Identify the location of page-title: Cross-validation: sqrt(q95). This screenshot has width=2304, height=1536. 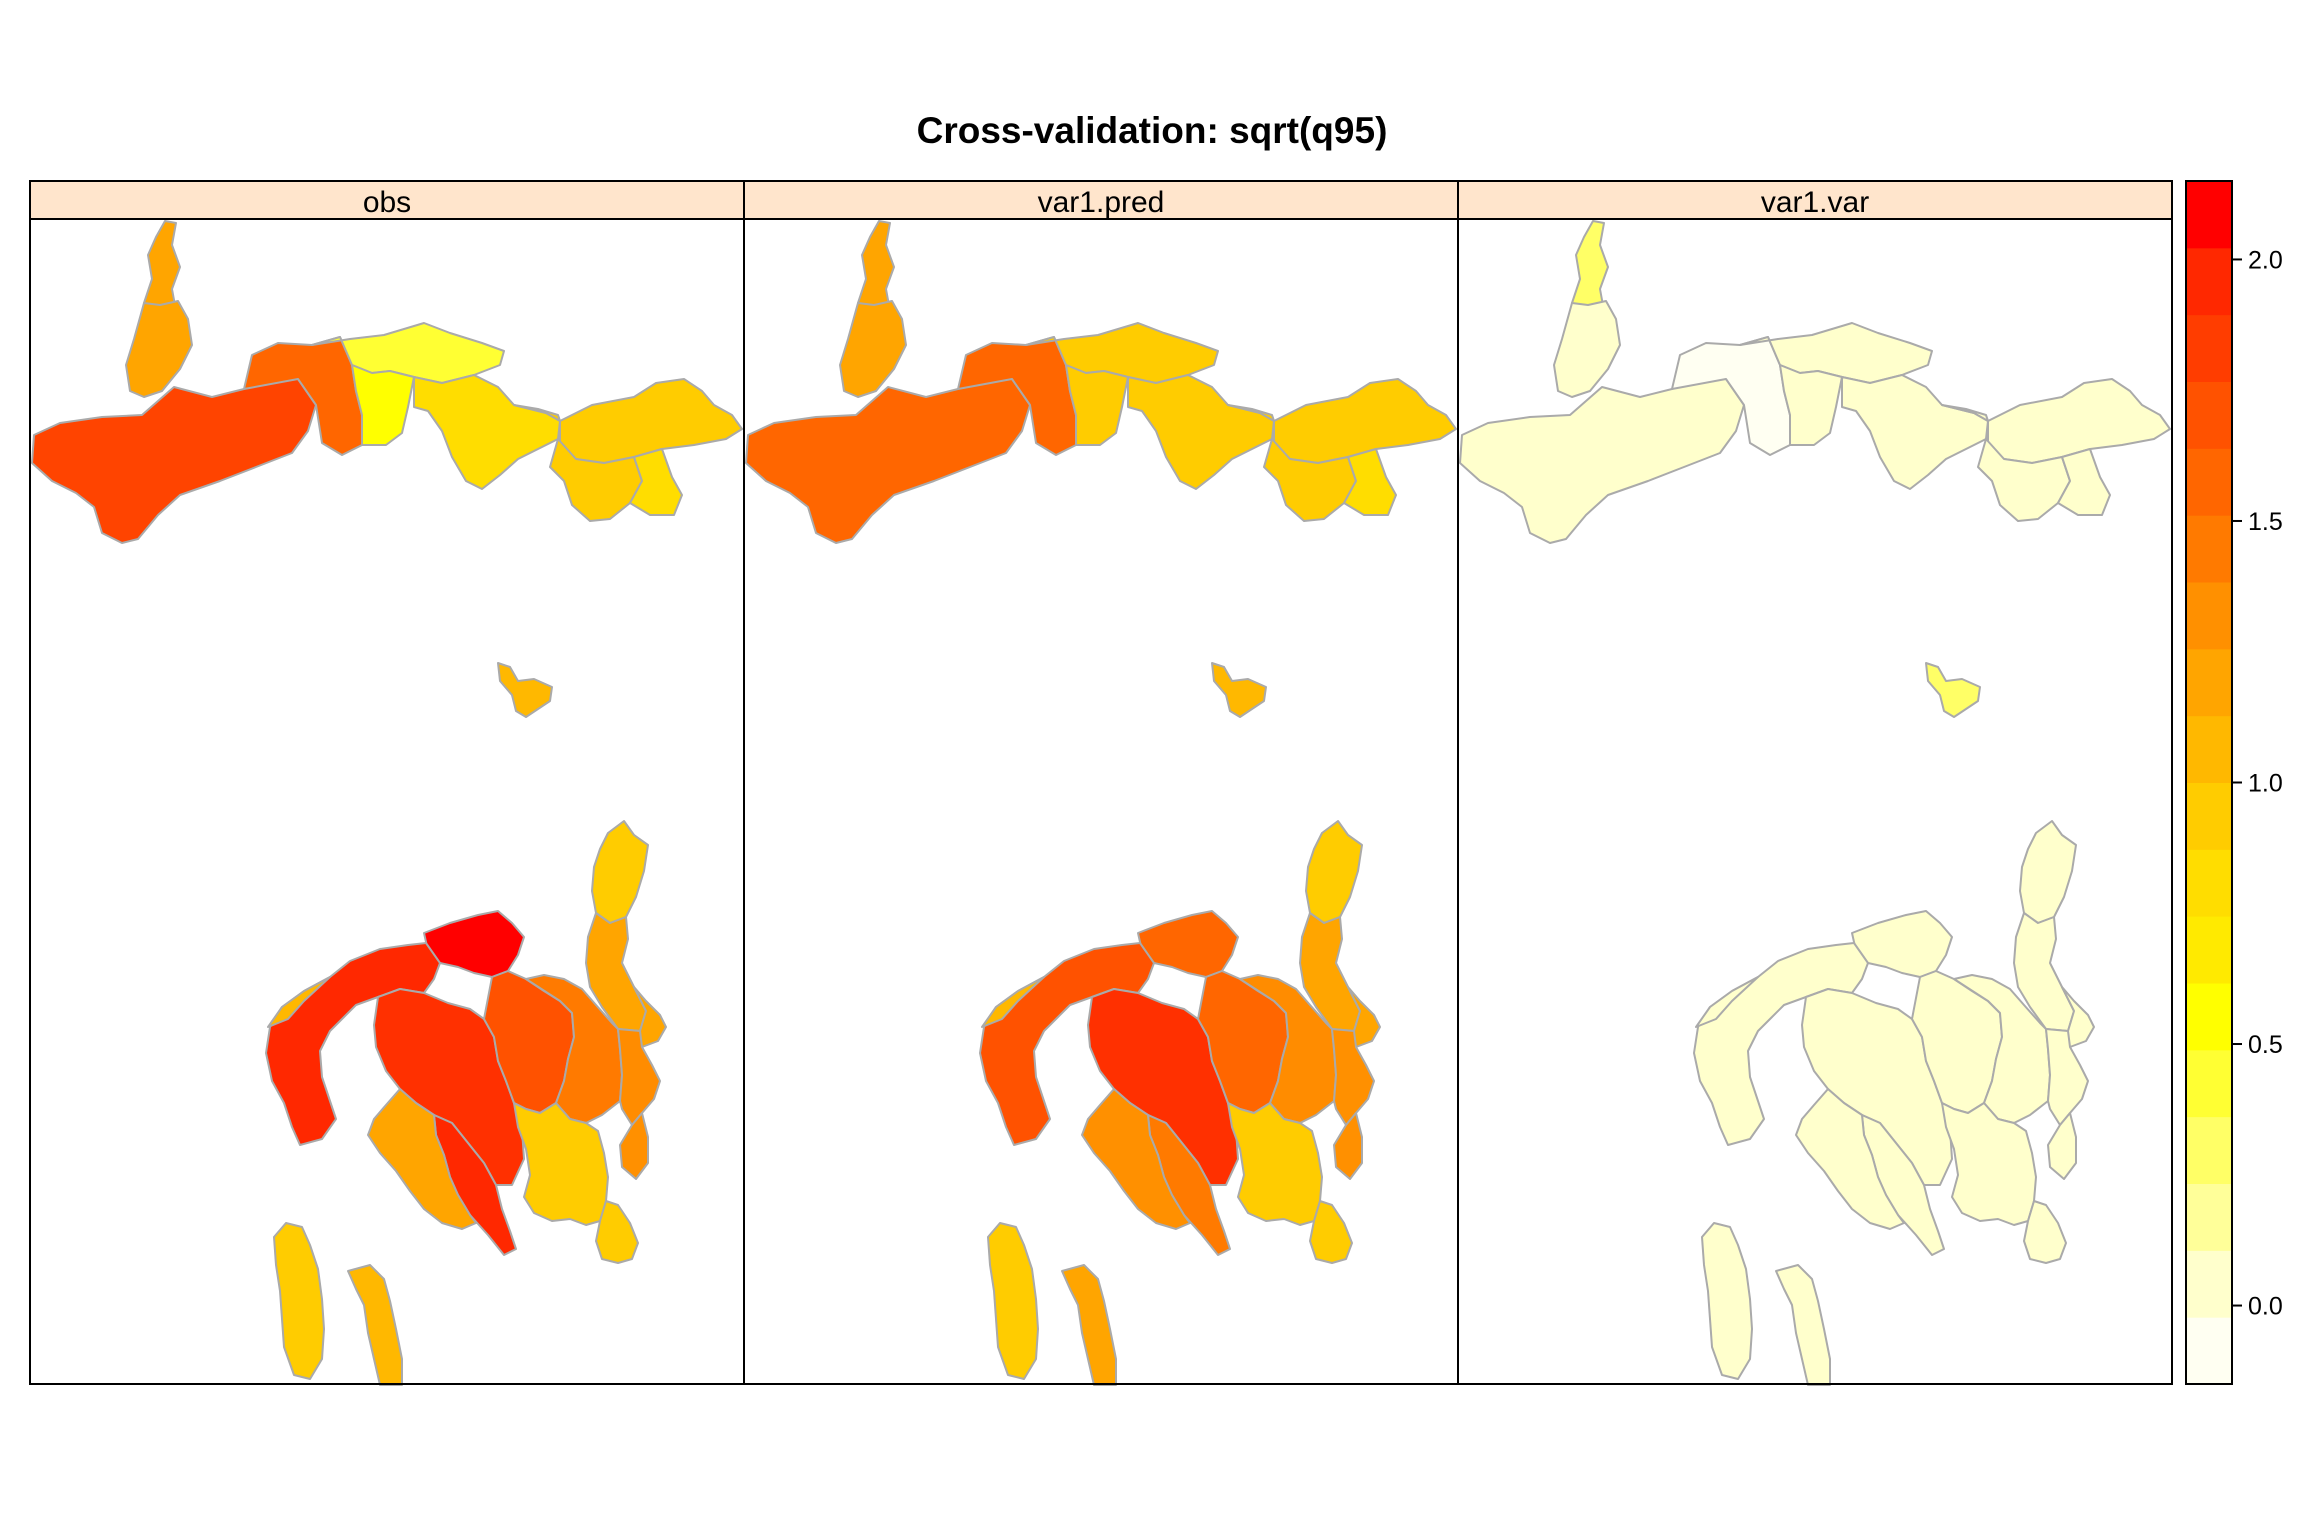
(1152, 130).